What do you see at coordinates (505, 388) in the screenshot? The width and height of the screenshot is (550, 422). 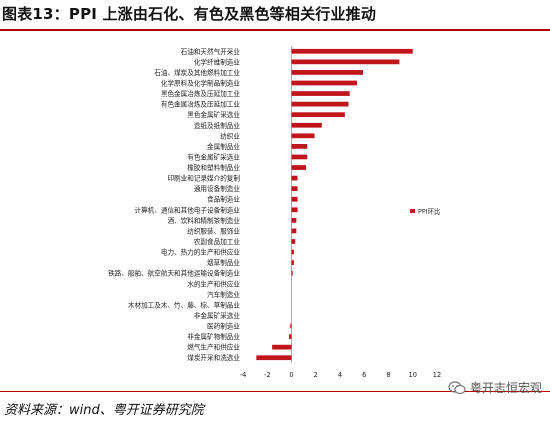 I see `watermark-text: 粤开志恒宏观` at bounding box center [505, 388].